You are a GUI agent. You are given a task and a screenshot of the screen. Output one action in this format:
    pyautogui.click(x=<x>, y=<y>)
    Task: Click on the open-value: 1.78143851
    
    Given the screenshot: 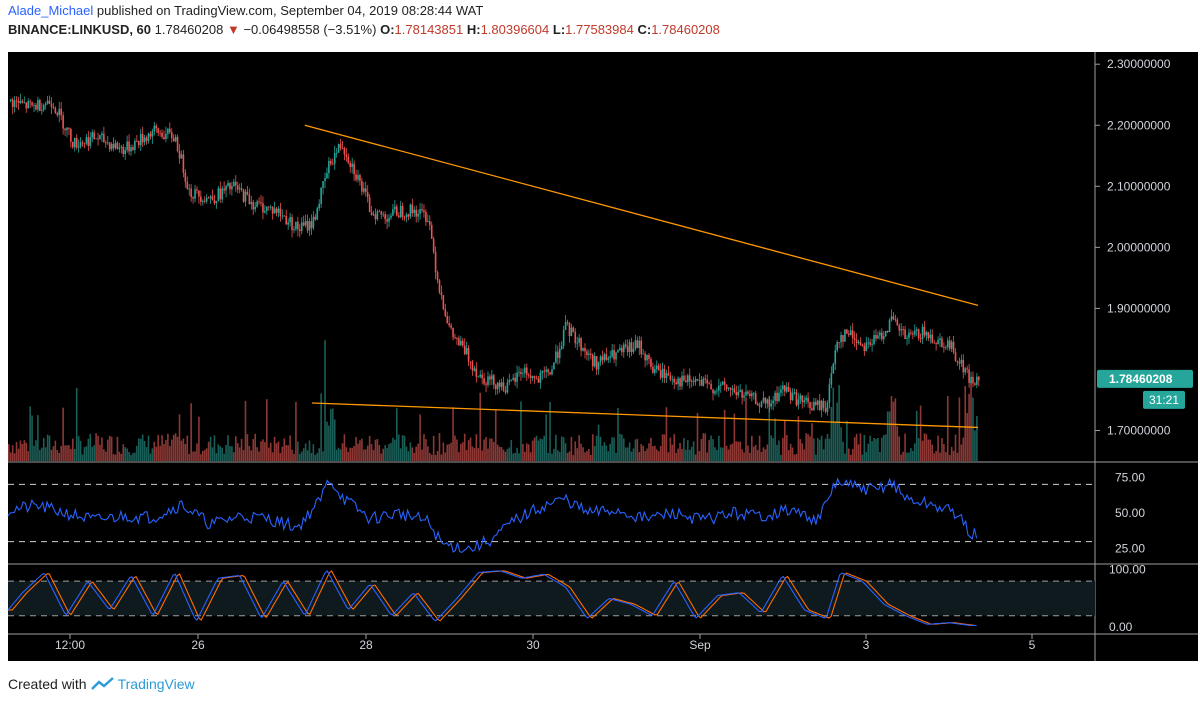 What is the action you would take?
    pyautogui.click(x=429, y=29)
    